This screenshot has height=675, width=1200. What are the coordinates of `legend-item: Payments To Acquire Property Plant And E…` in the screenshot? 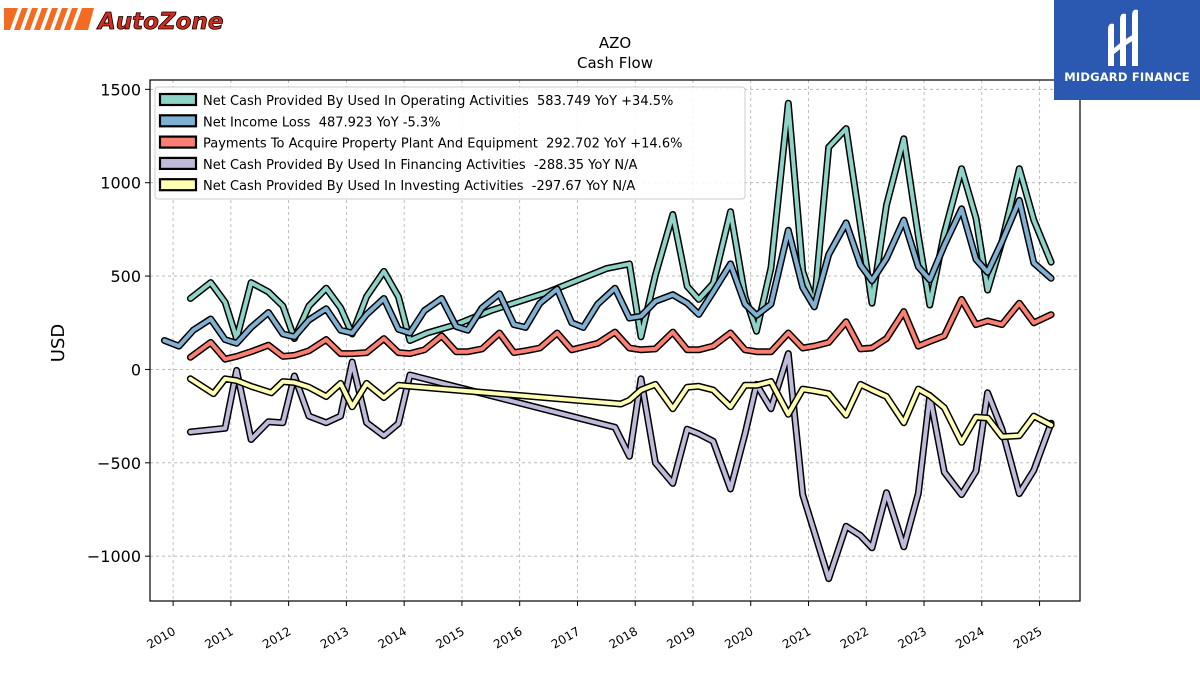 It's located at (420, 143).